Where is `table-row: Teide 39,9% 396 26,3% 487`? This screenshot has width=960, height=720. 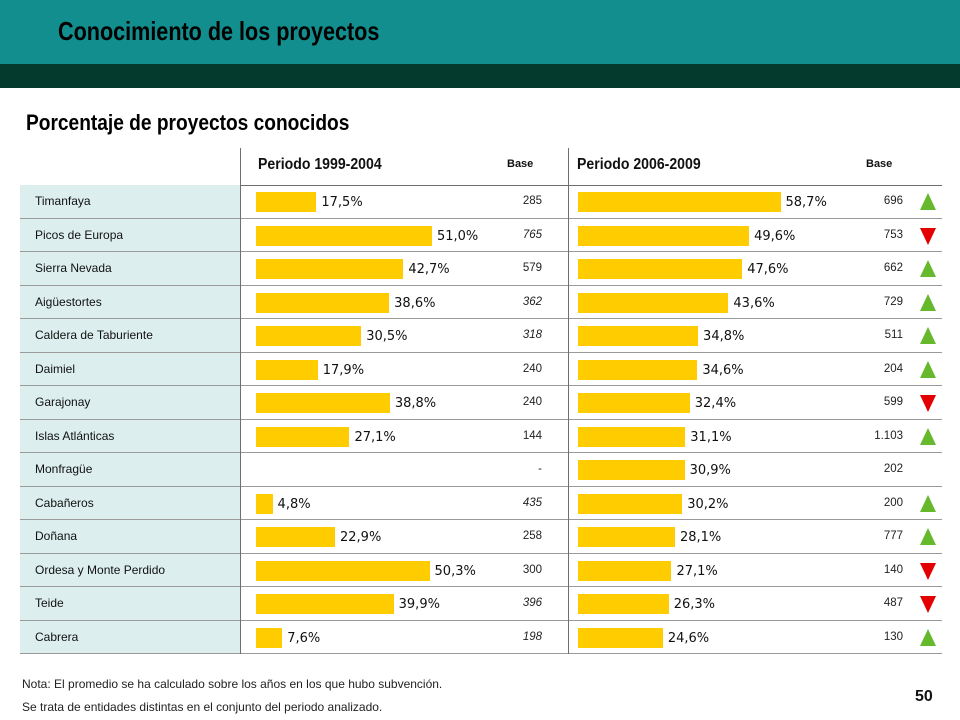
table-row: Teide 39,9% 396 26,3% 487 is located at coordinates (481, 604).